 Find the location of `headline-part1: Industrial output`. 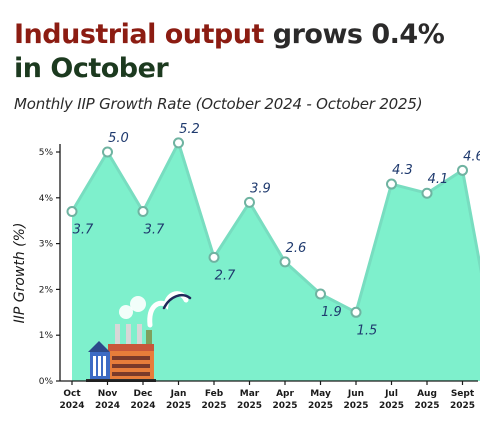

headline-part1: Industrial output is located at coordinates (139, 34).